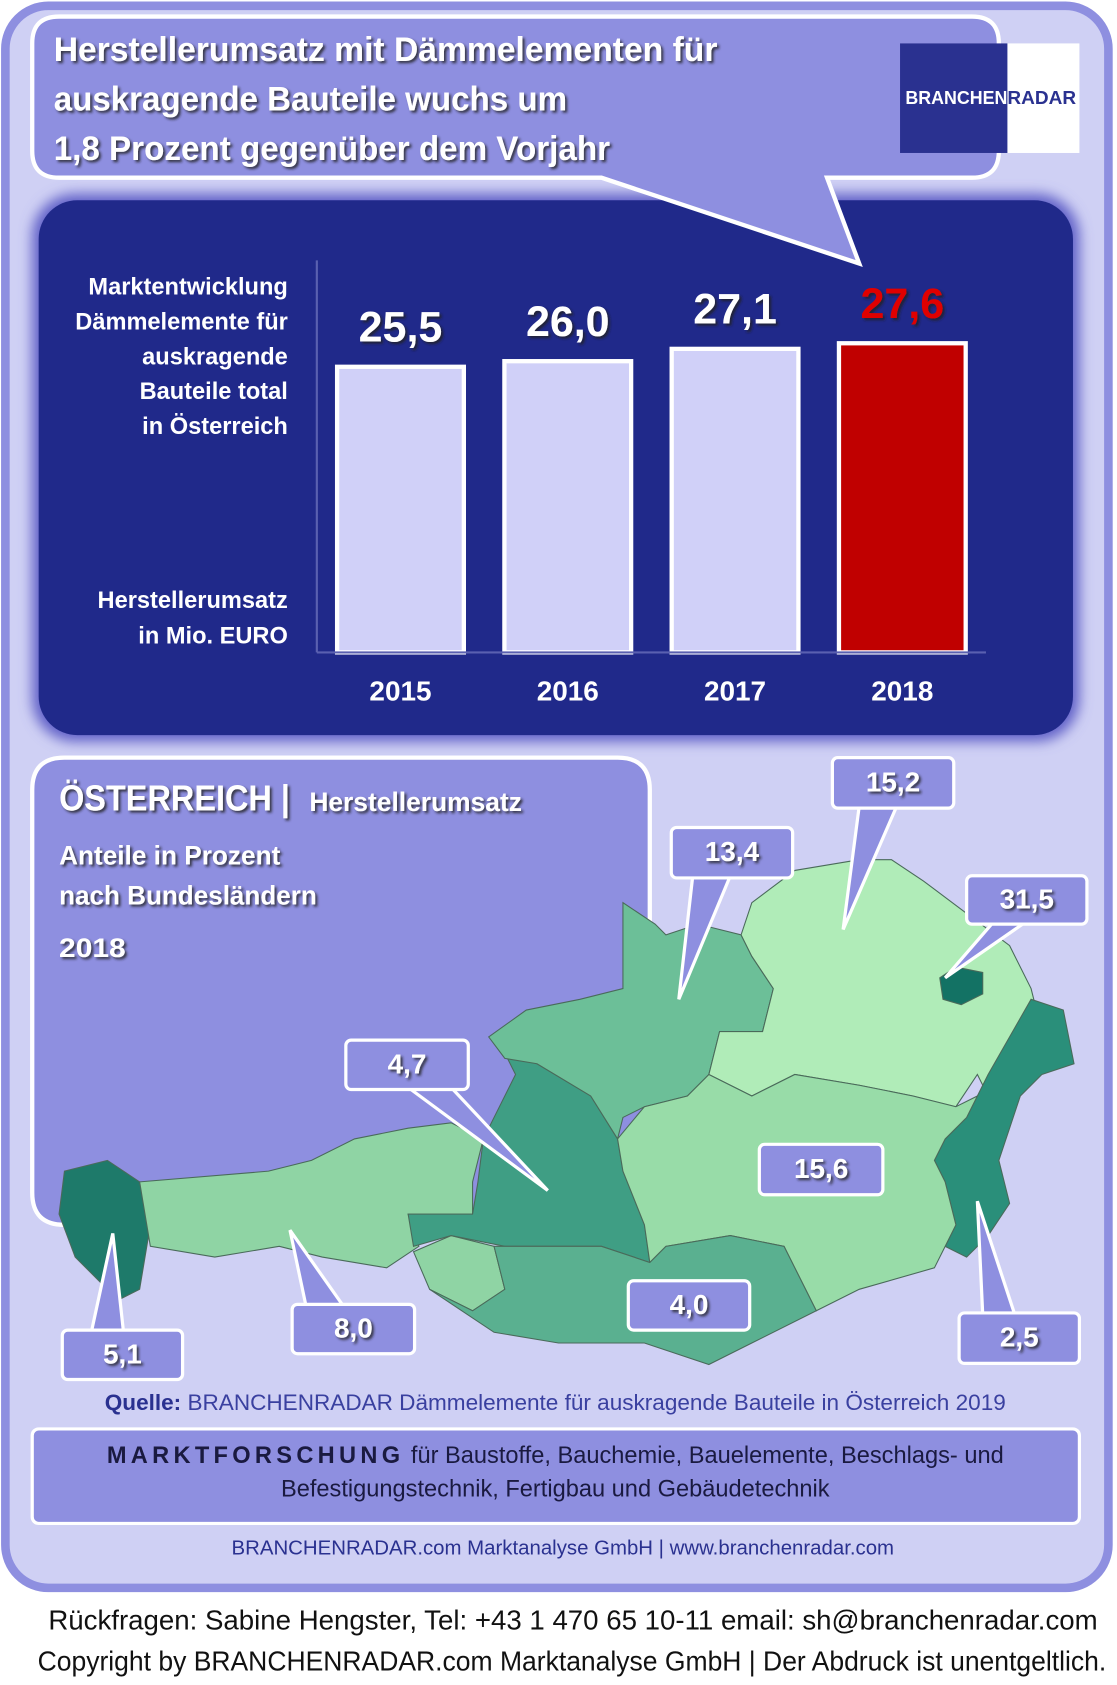  I want to click on axis-label: Bauteile total, so click(214, 392).